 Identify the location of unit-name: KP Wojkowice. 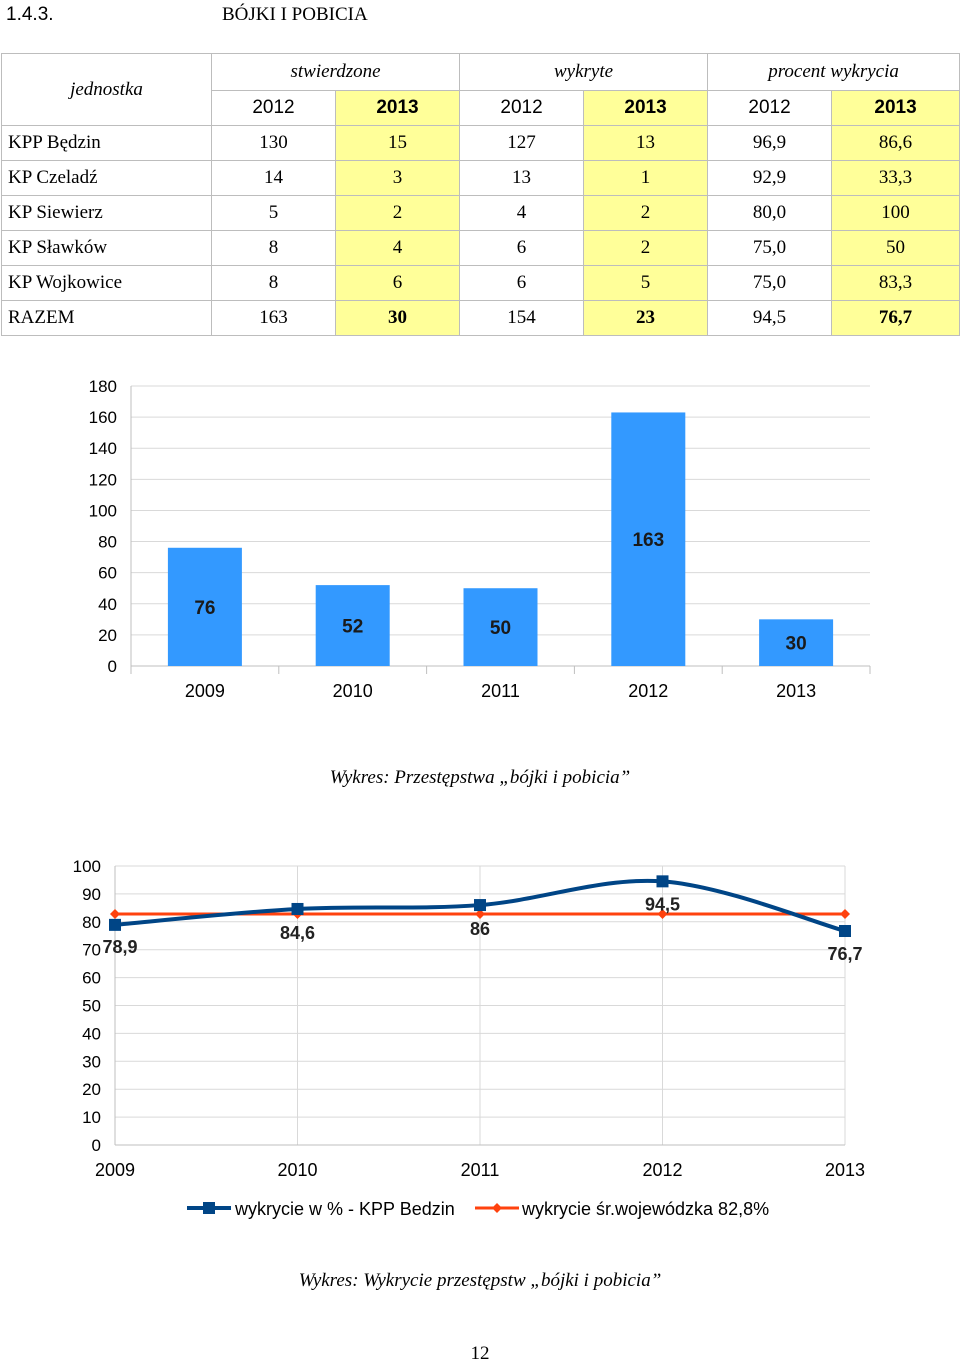
(106, 283).